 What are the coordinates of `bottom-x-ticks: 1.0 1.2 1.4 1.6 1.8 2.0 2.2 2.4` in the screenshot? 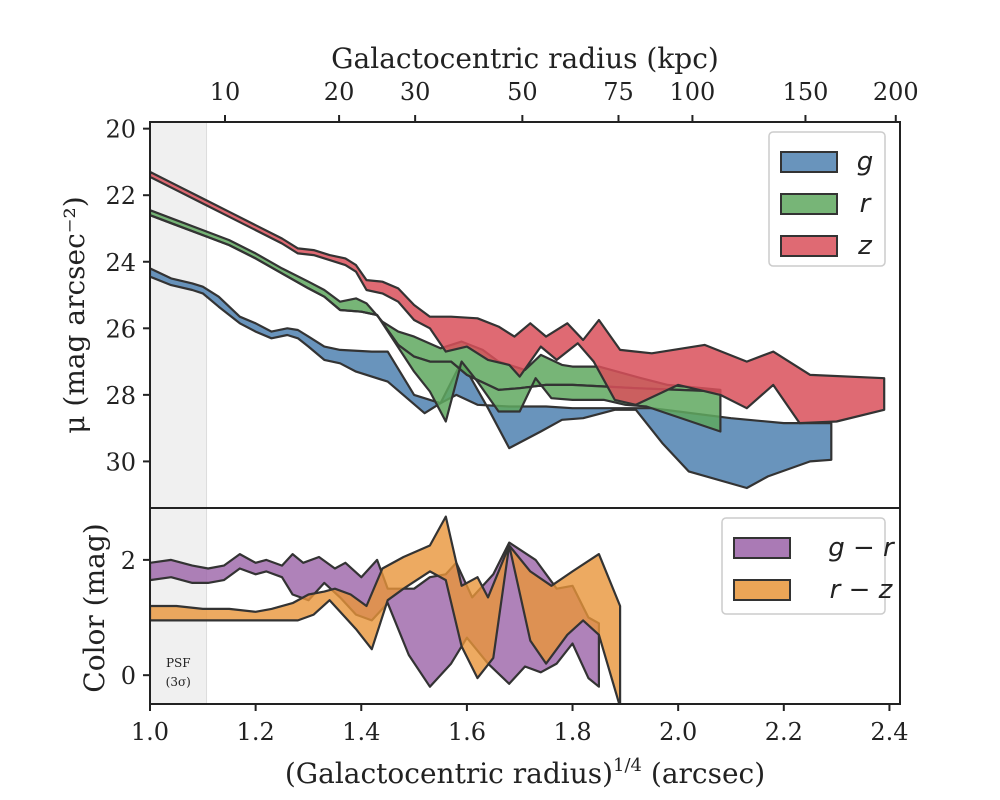 It's located at (520, 725).